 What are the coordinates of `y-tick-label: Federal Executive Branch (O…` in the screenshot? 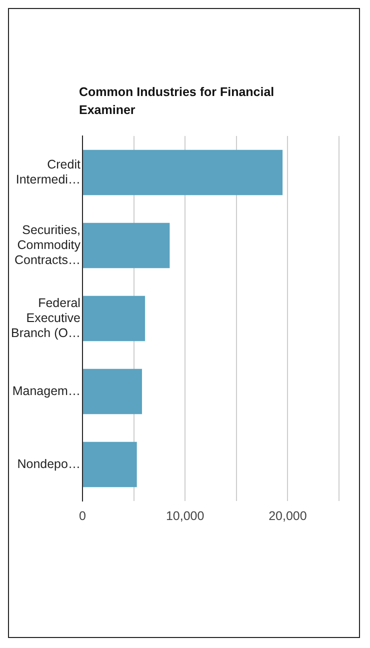 It's located at (45, 318).